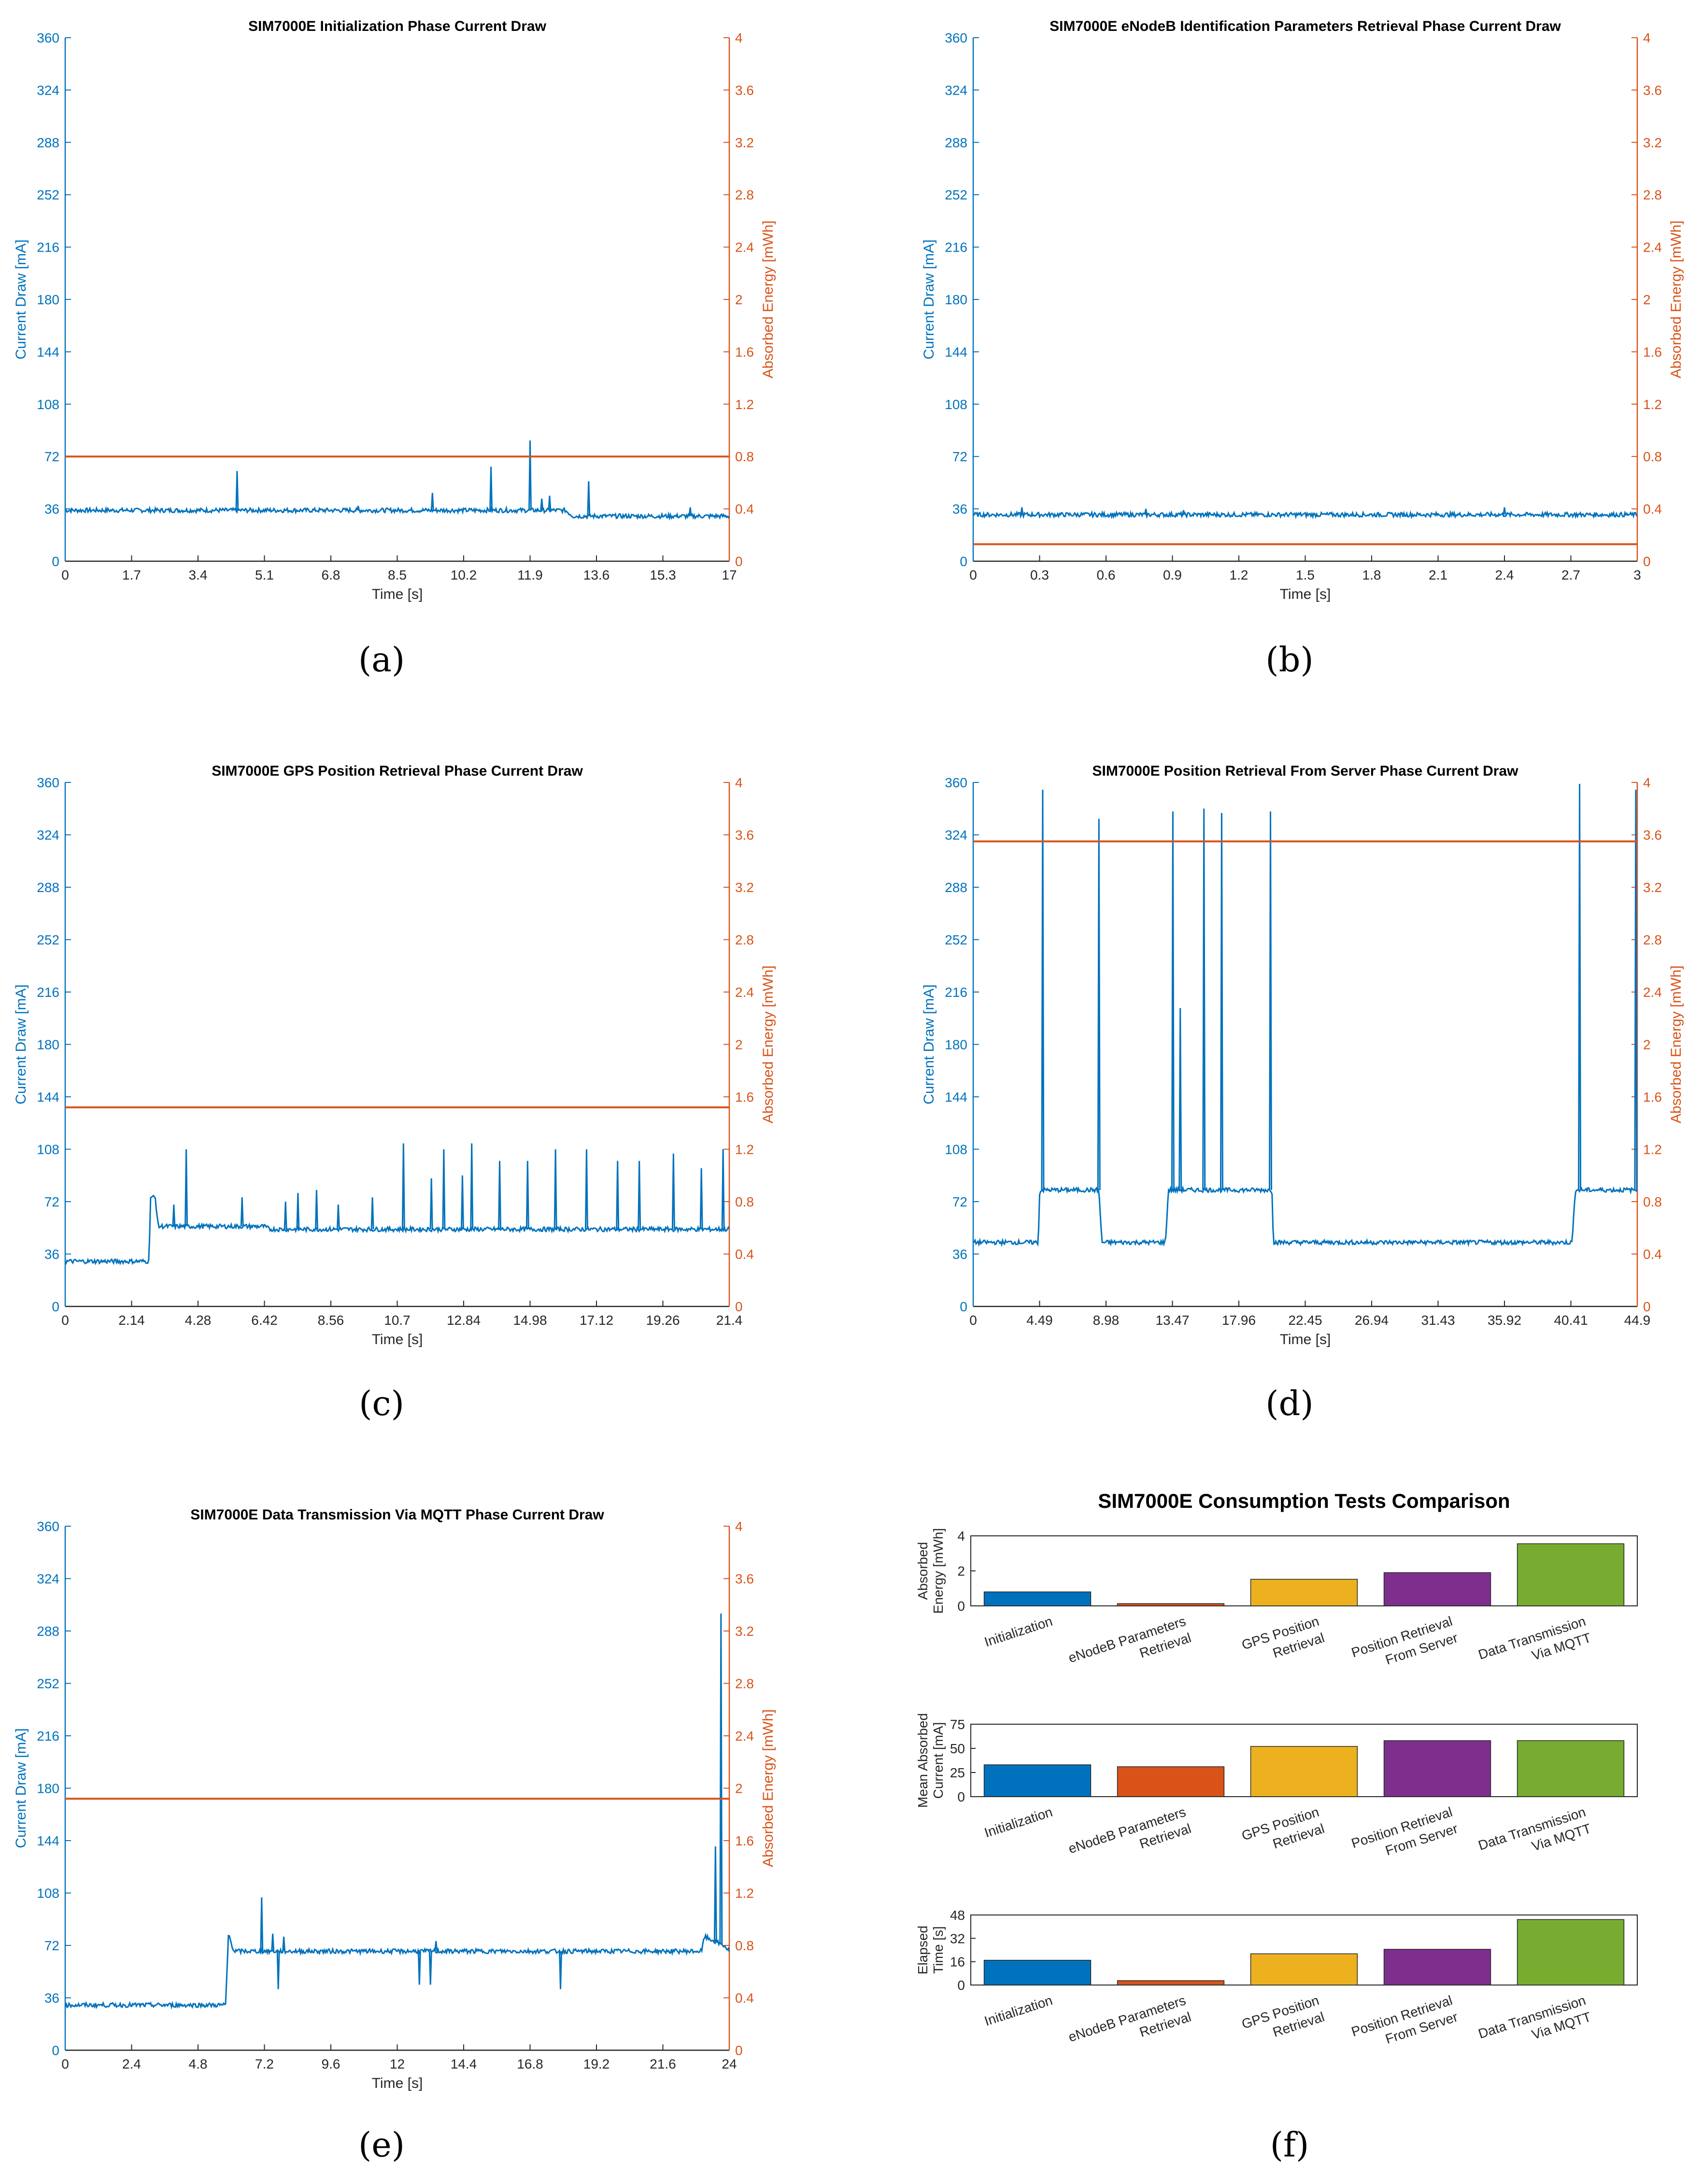  What do you see at coordinates (922, 1761) in the screenshot?
I see `y-axis-label: Mean Absorbed` at bounding box center [922, 1761].